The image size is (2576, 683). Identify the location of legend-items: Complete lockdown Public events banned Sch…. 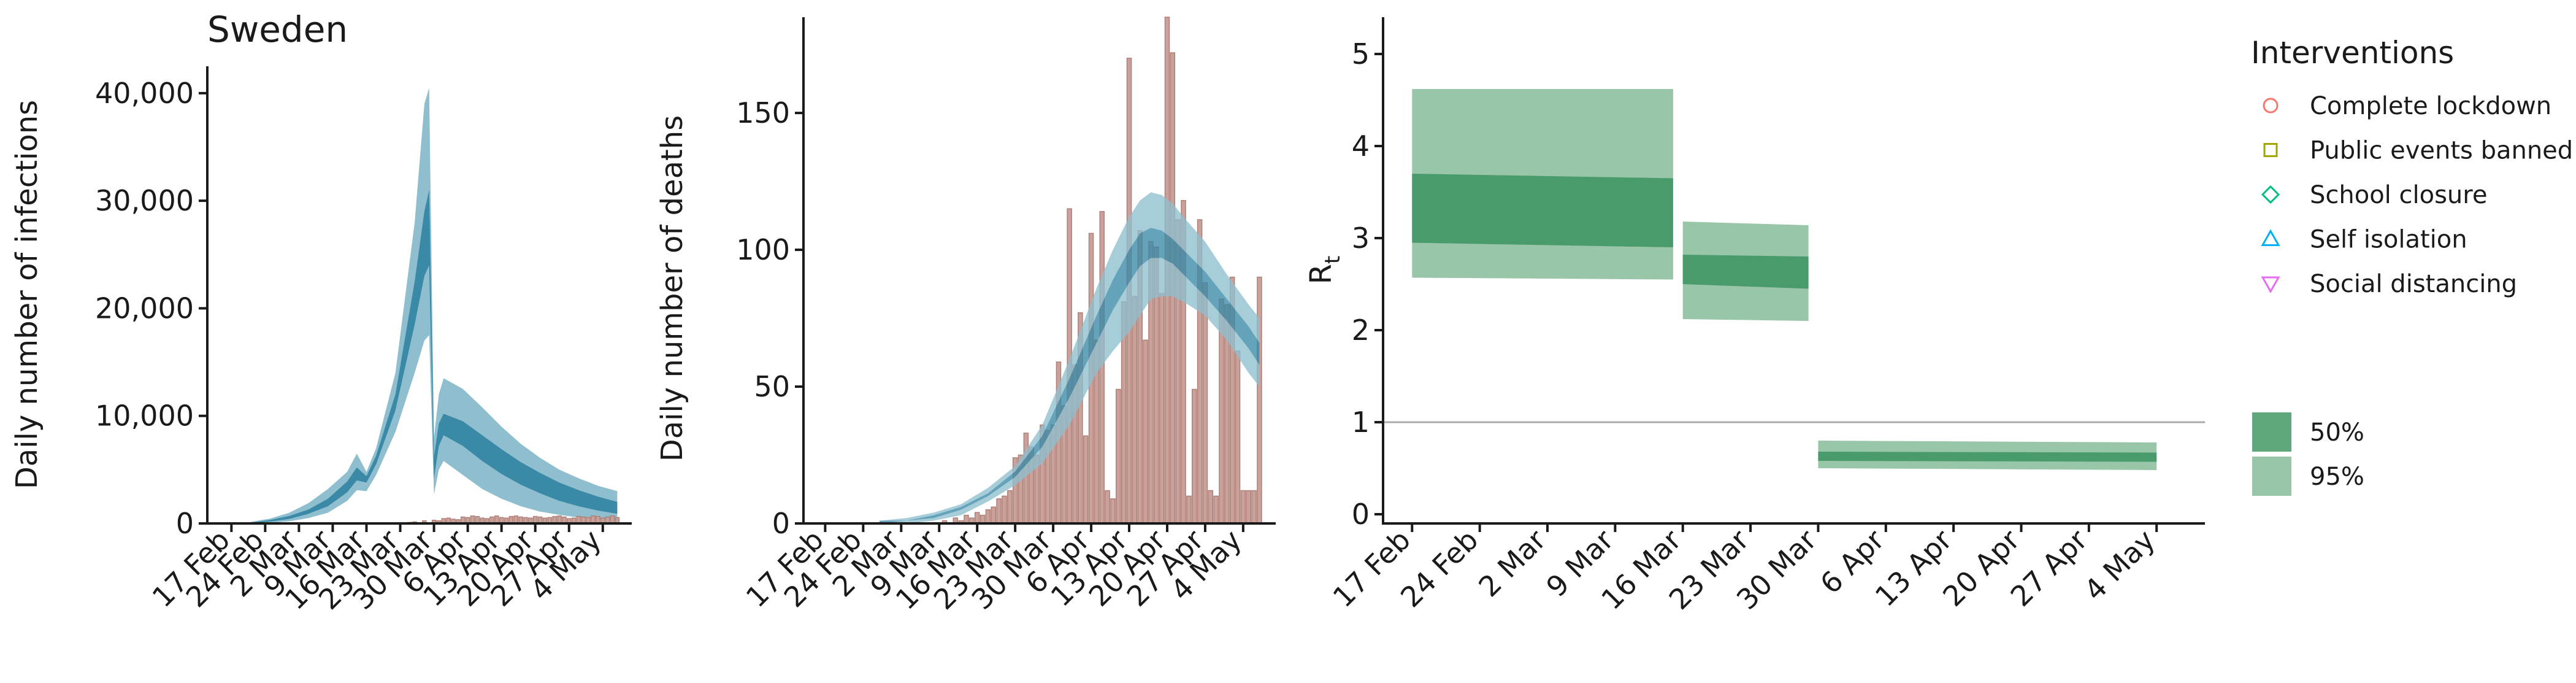
(2417, 195).